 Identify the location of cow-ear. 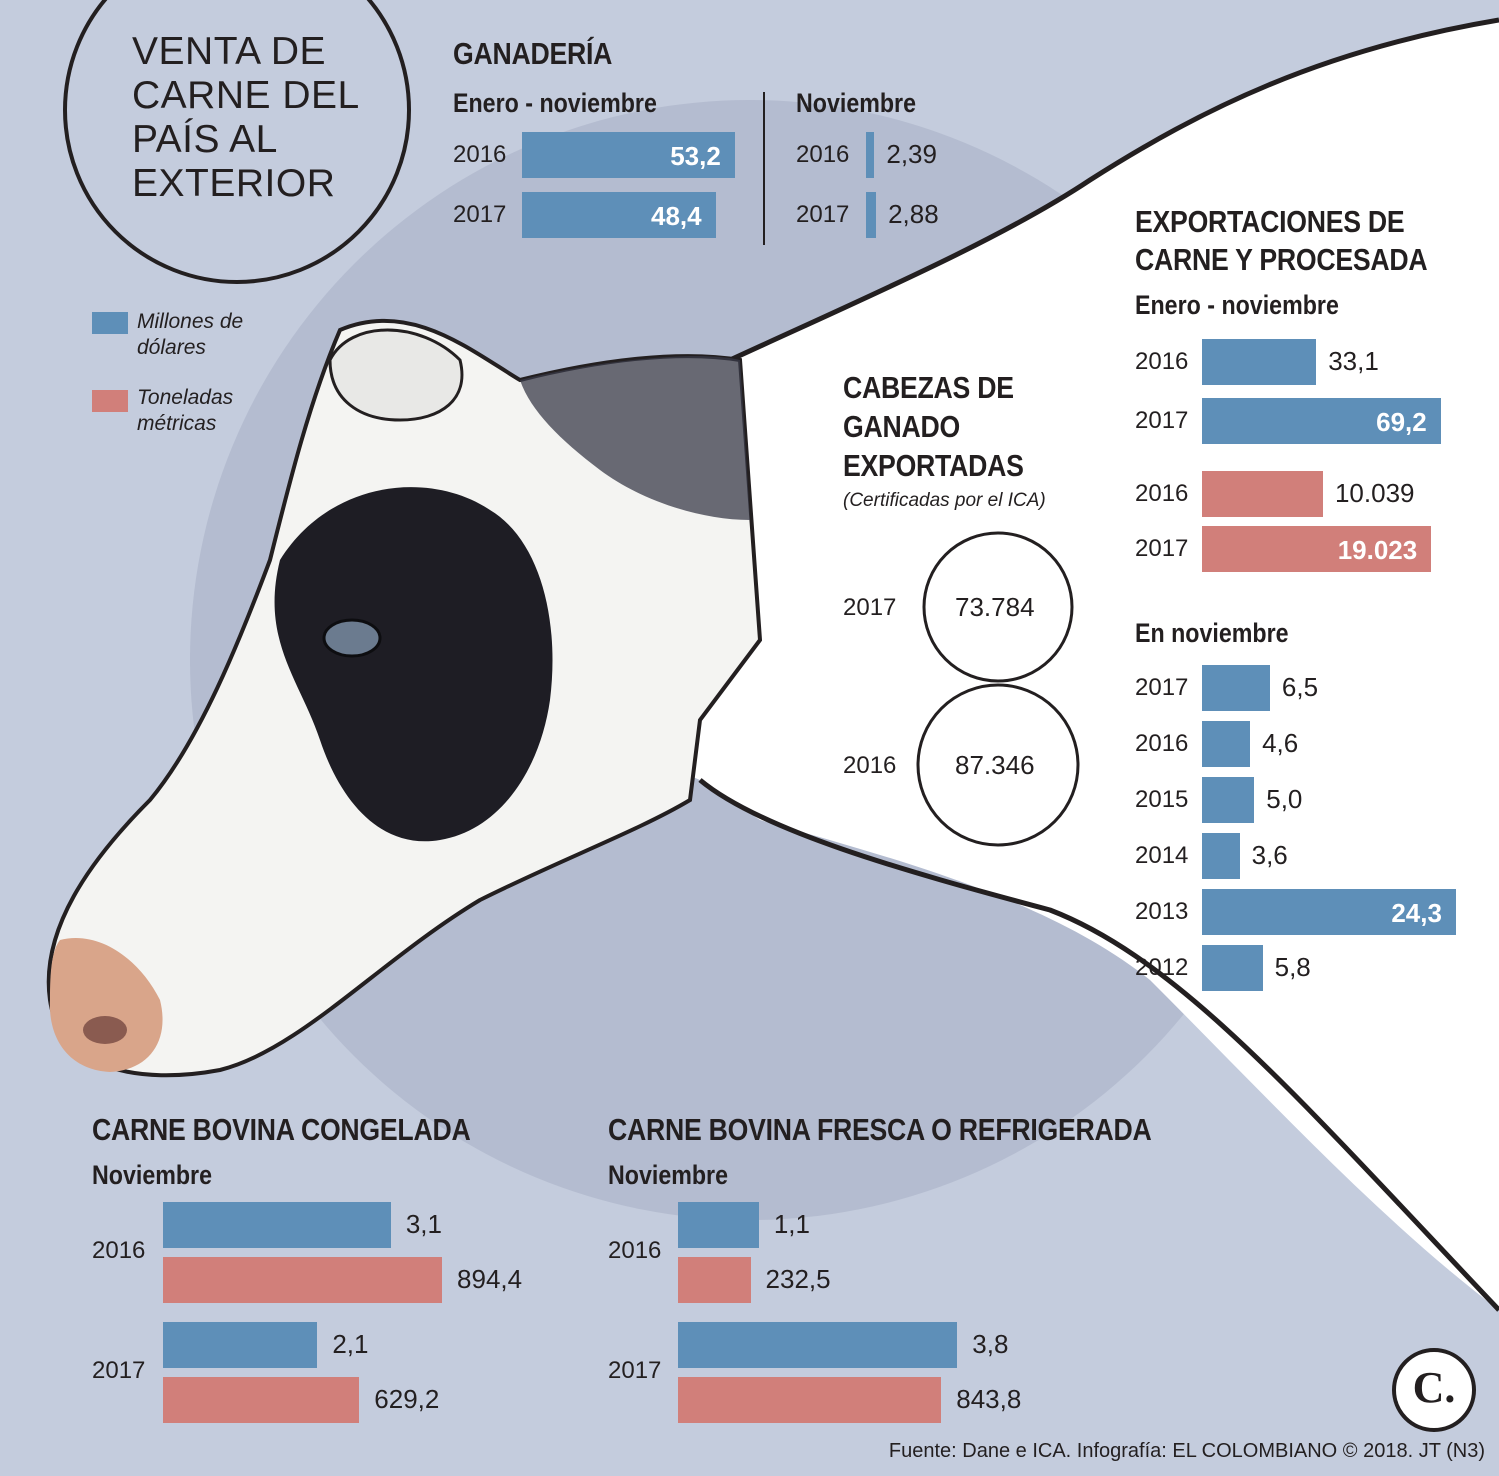
(396, 375).